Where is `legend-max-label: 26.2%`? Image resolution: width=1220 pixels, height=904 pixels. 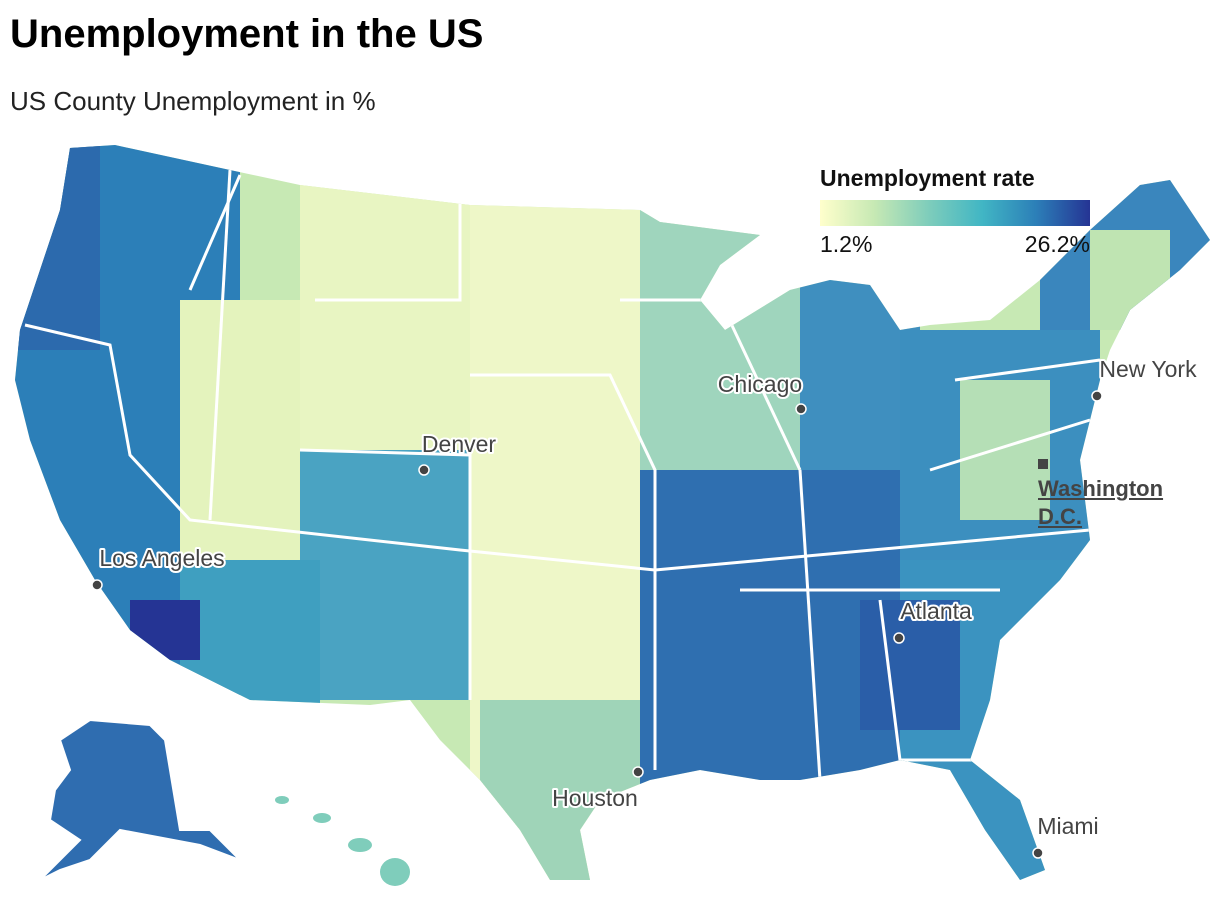 legend-max-label: 26.2% is located at coordinates (1057, 244).